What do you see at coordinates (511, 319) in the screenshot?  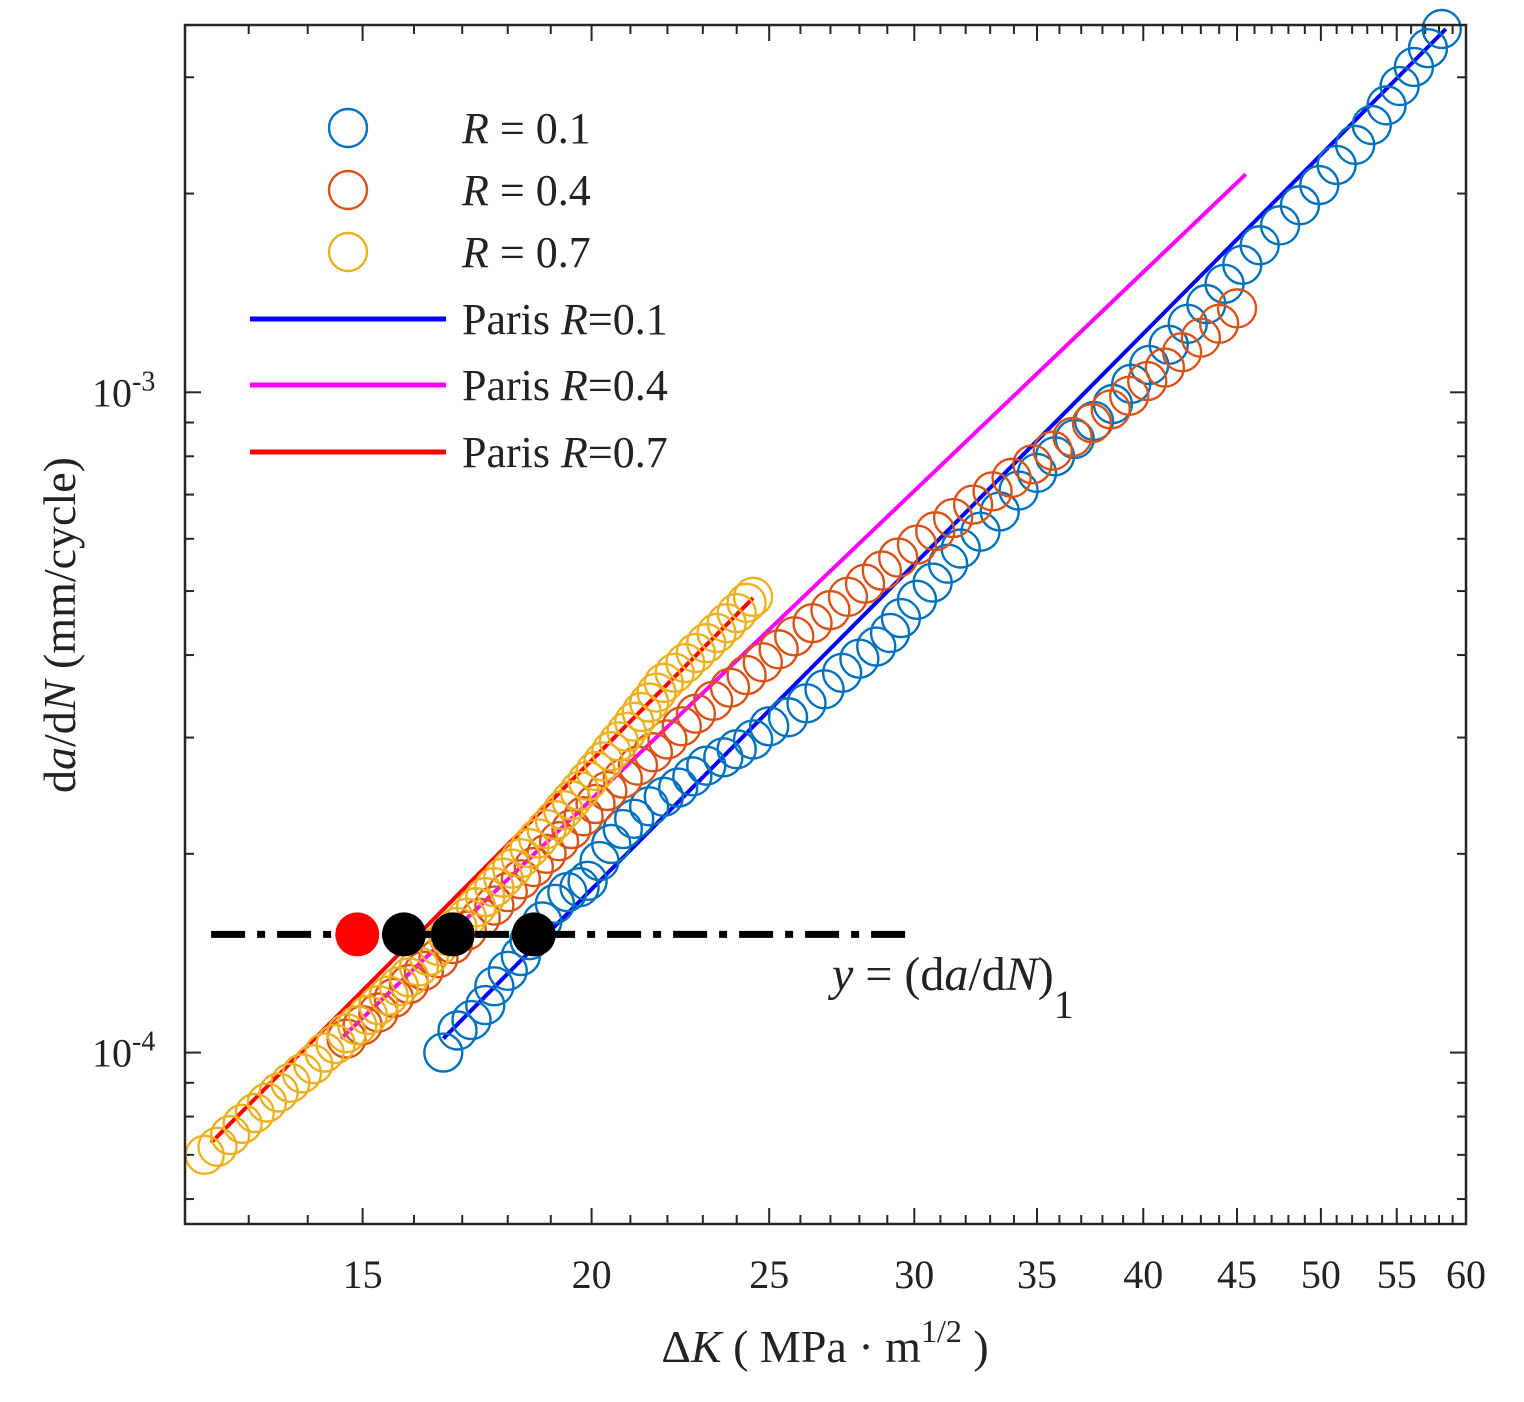 I see `legend-pre-paris-r01: Paris` at bounding box center [511, 319].